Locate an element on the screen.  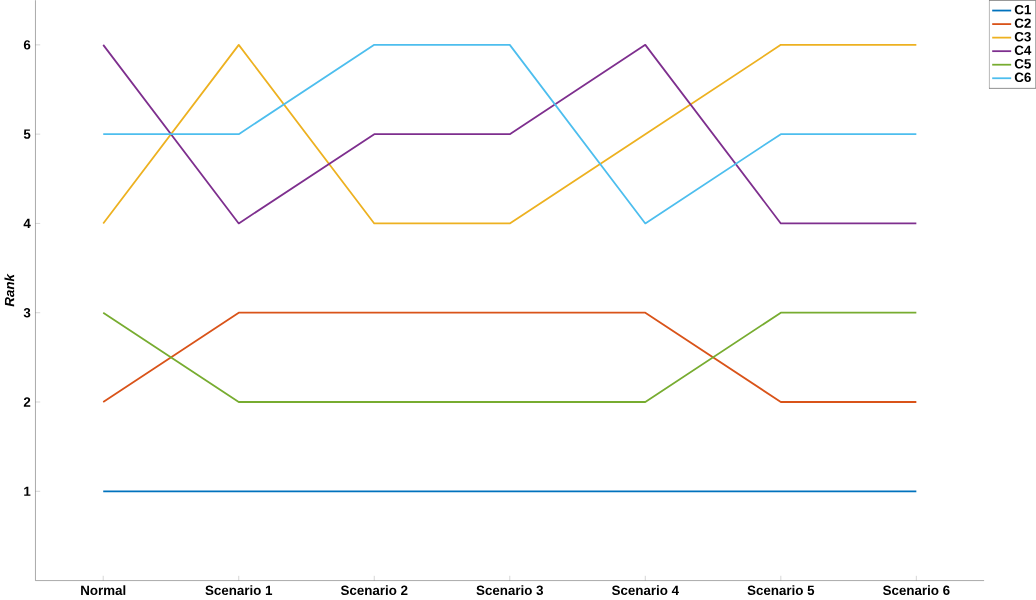
y-tick-label: 2 is located at coordinates (27, 402).